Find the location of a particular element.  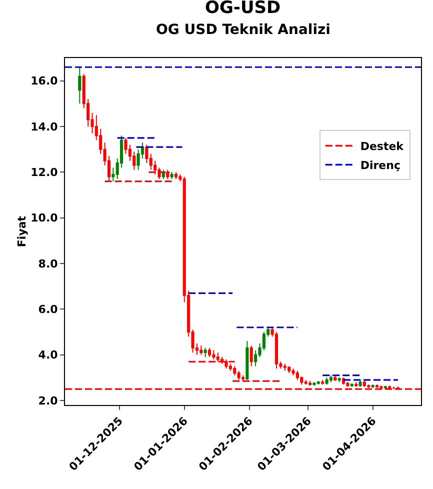

y-tick-label: 14.0 is located at coordinates (44, 127).